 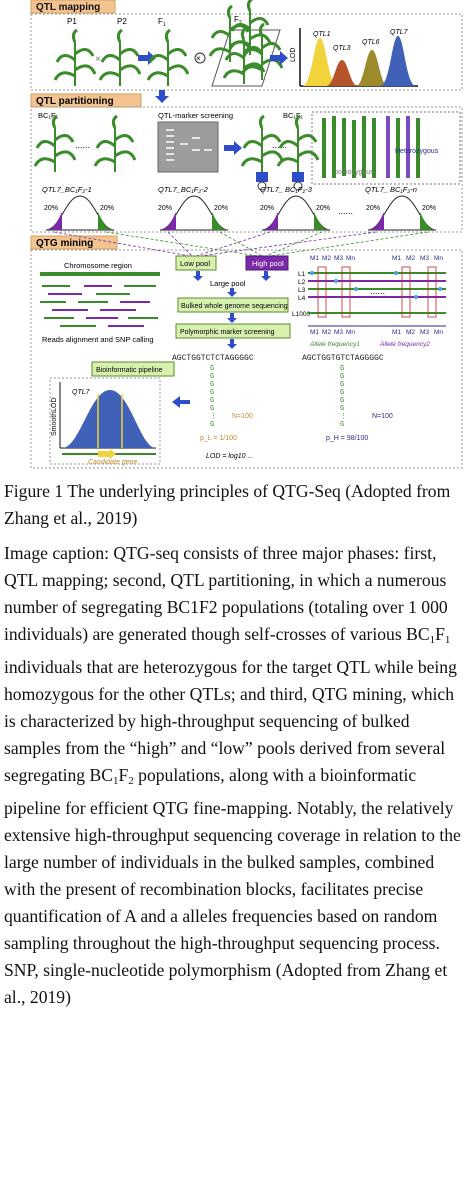 What do you see at coordinates (98, 59) in the screenshot?
I see `cross-symbol: ×` at bounding box center [98, 59].